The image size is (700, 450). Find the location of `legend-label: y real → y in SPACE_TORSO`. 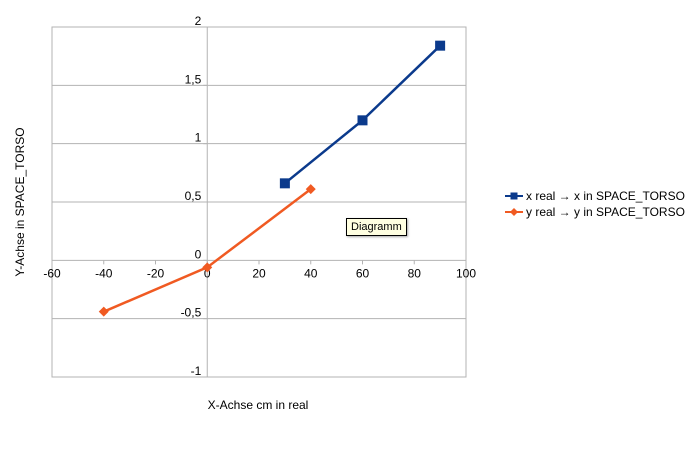

legend-label: y real → y in SPACE_TORSO is located at coordinates (605, 212).